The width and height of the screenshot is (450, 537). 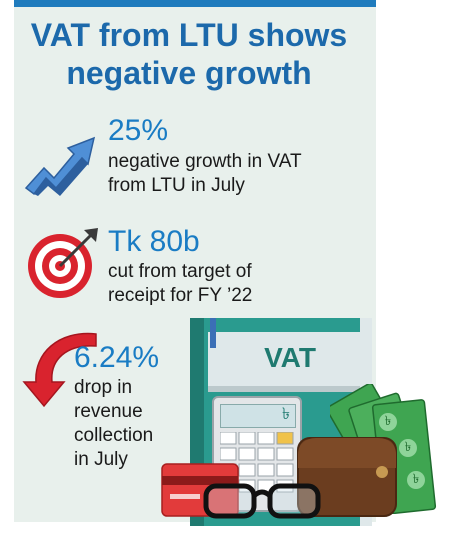 I want to click on stat-desc-3-line-1: drop in, so click(x=103, y=387).